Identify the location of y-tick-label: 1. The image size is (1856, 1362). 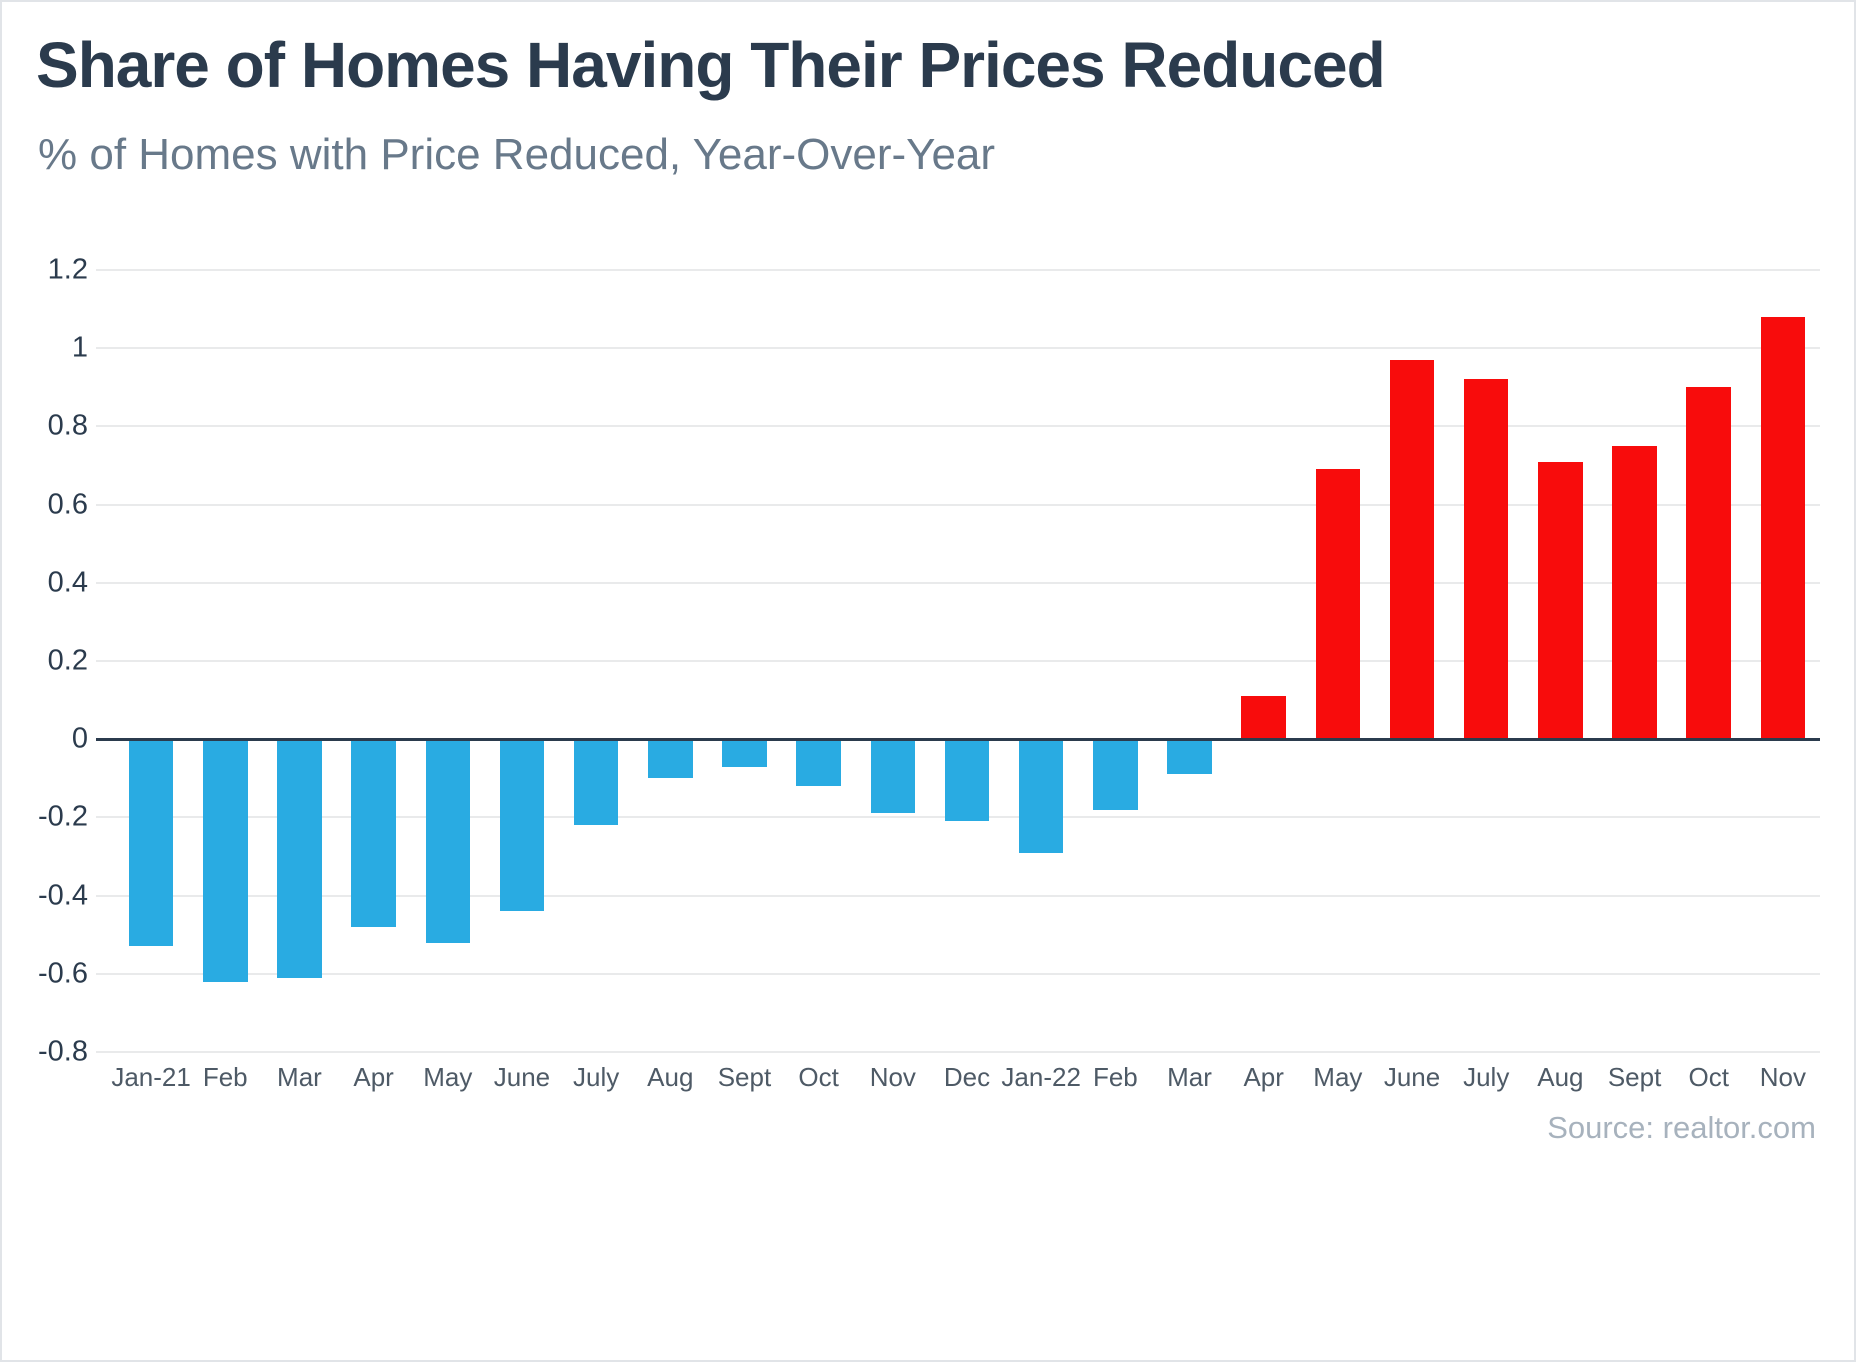
(79, 347).